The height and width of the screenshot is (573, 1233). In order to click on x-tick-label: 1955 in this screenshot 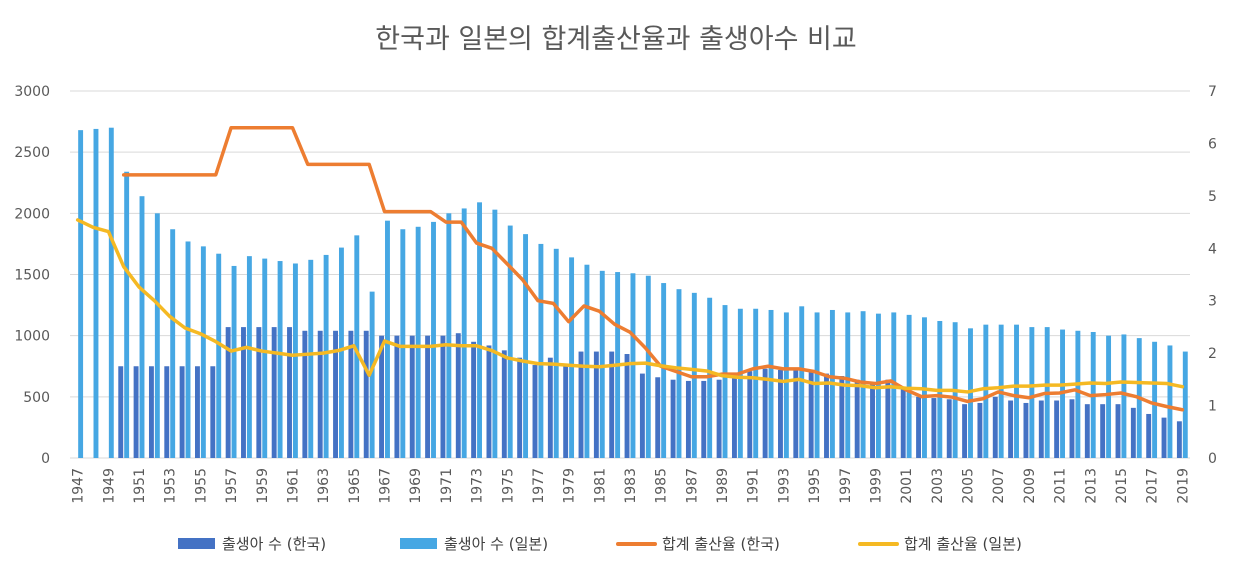, I will do `click(201, 486)`.